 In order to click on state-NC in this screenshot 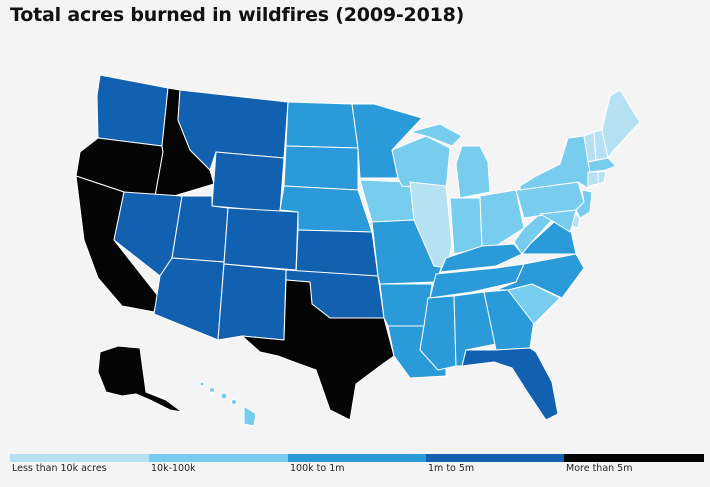, I will do `click(540, 276)`.